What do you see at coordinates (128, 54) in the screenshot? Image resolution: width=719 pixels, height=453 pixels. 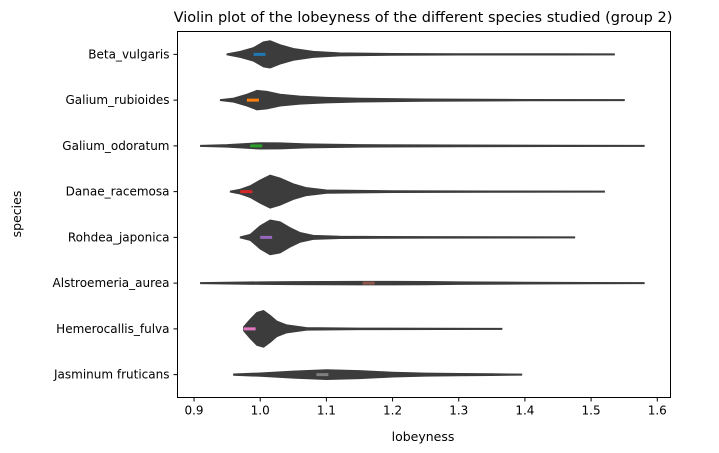 I see `y-tick-label: Beta_vulgaris` at bounding box center [128, 54].